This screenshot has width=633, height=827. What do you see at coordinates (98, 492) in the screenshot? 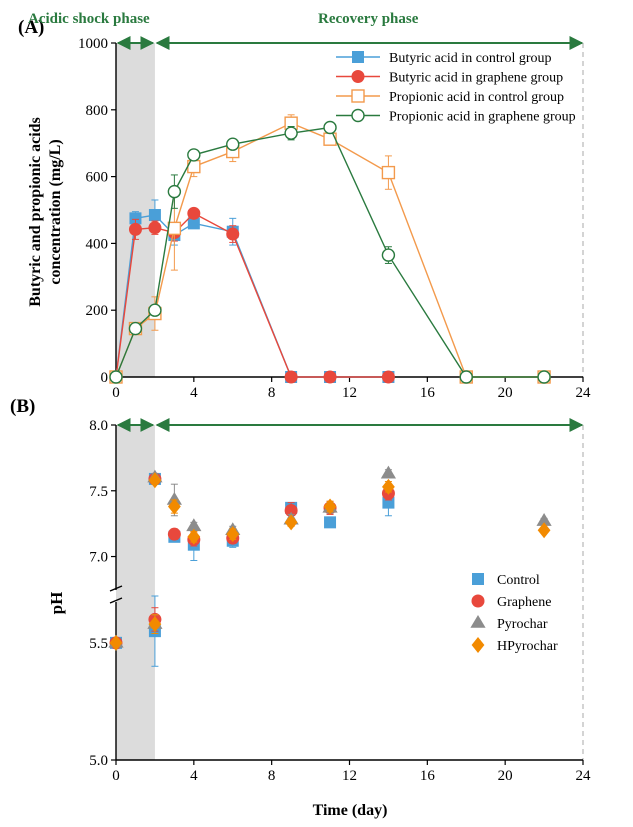
I see `panel-b-ytick-label: 7.5` at bounding box center [98, 492].